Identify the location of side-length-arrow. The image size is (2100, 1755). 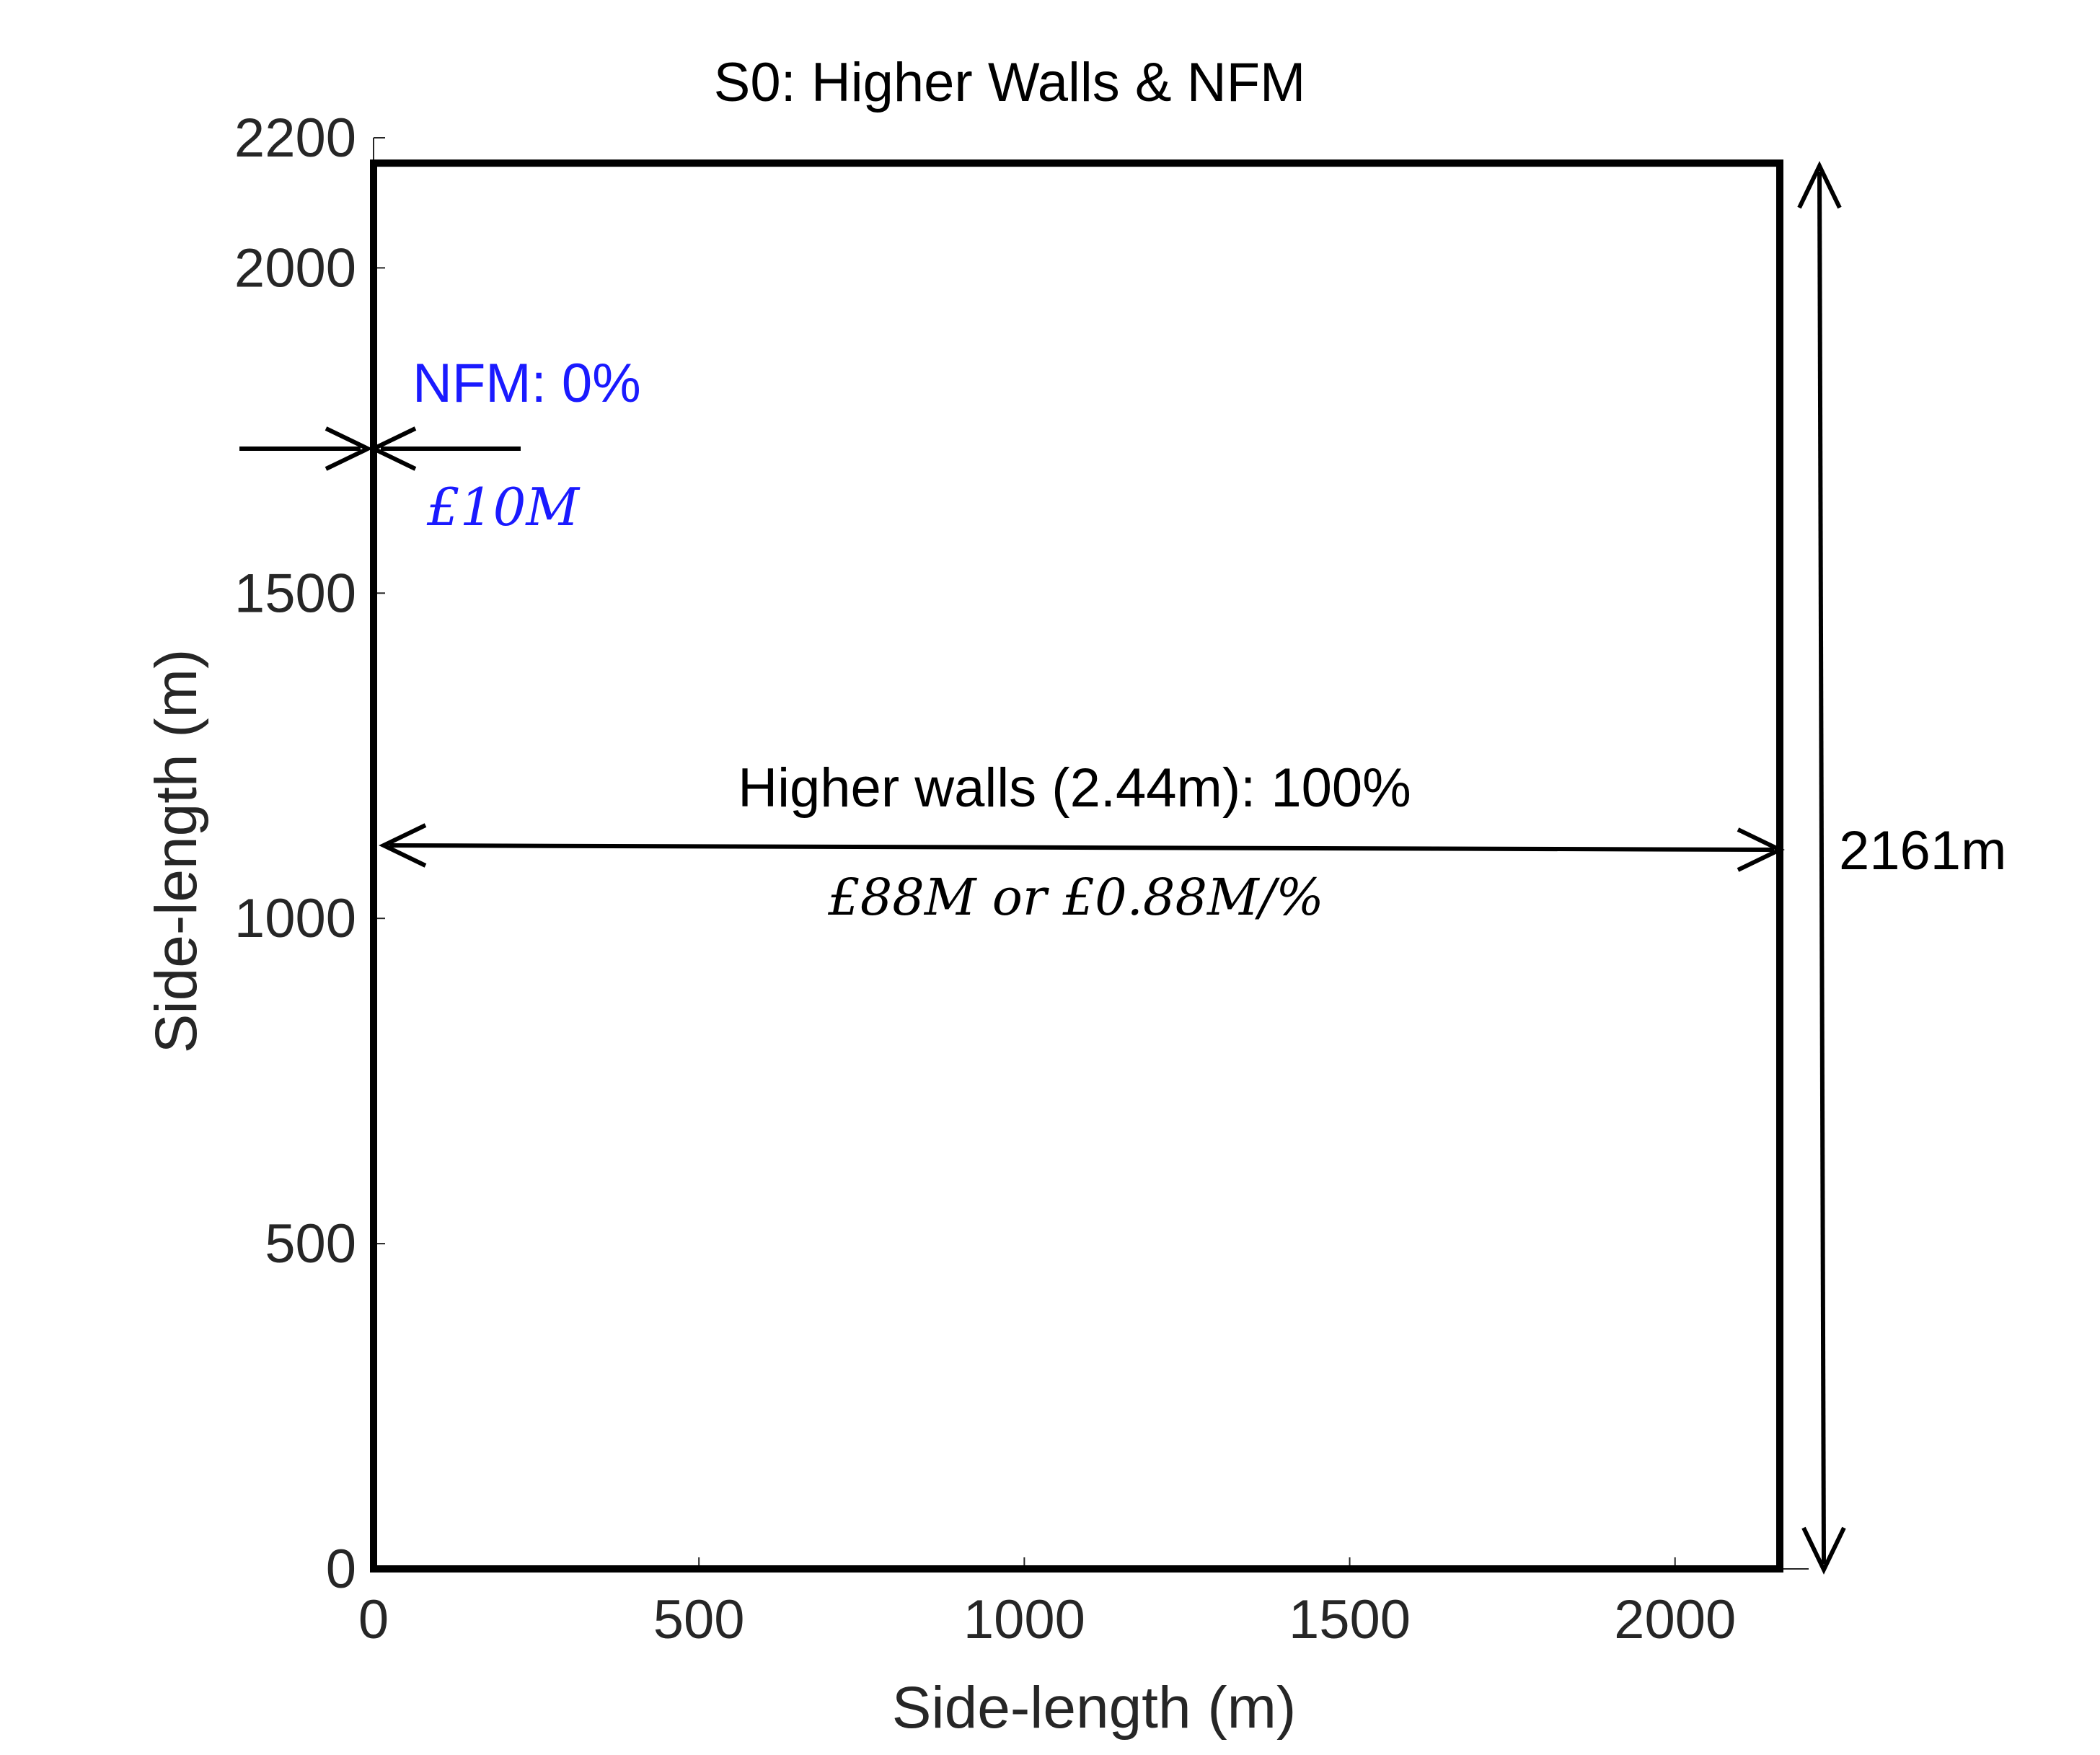
(1821, 868).